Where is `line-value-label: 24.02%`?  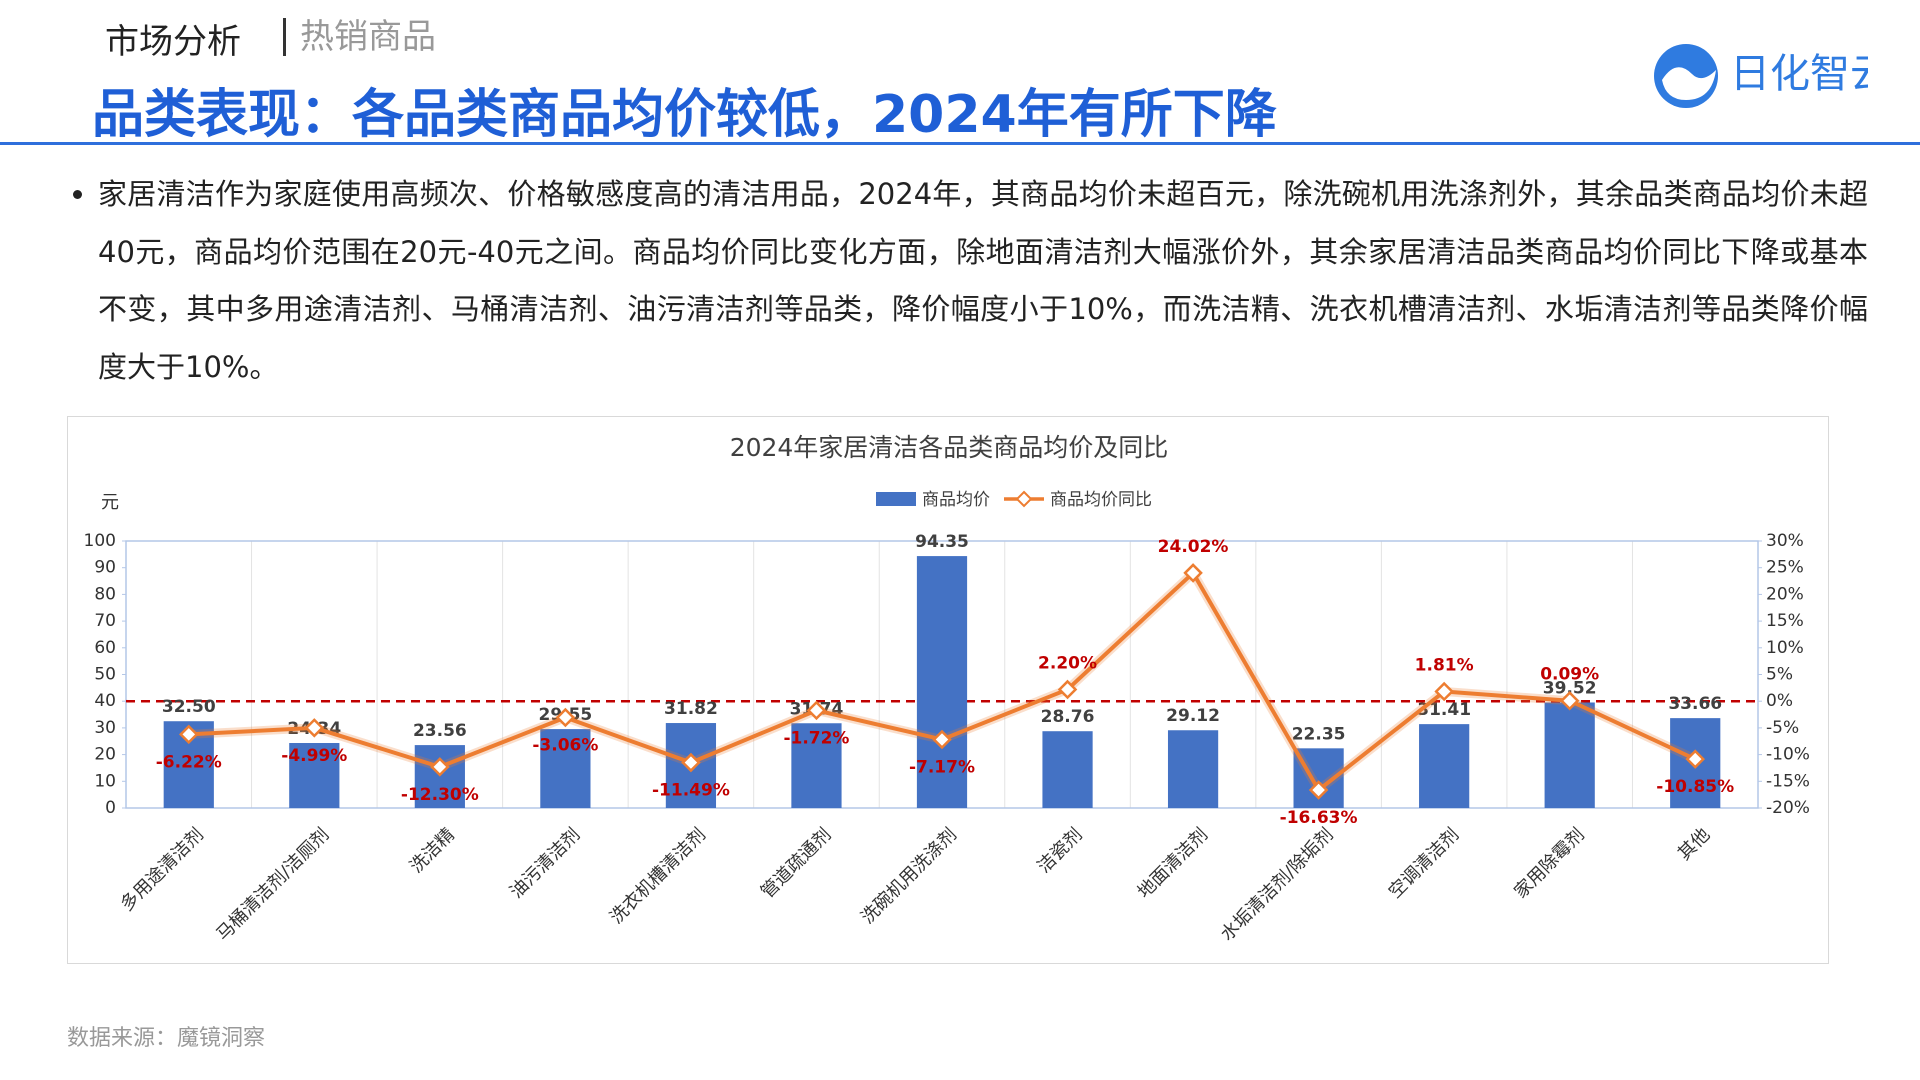
line-value-label: 24.02% is located at coordinates (1193, 547).